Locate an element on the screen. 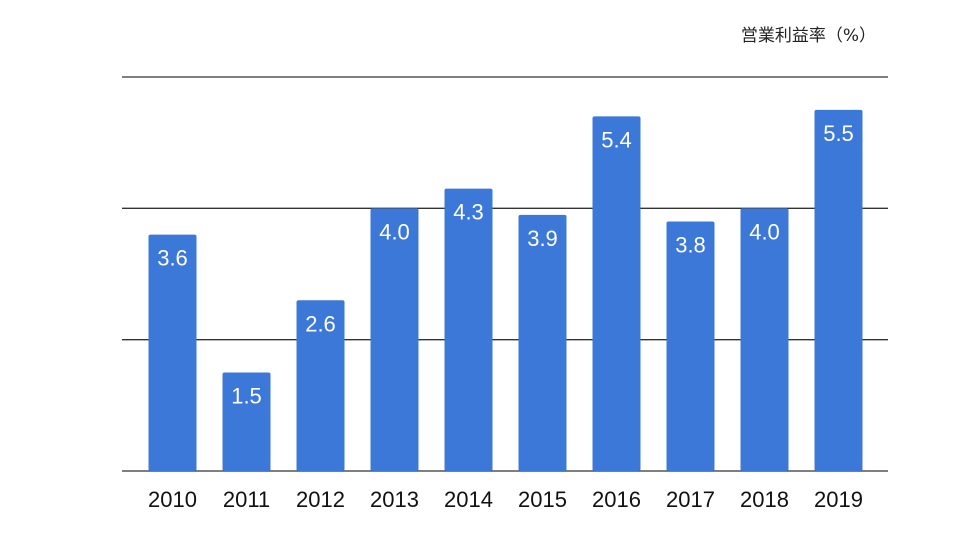  data-label-2018: 4.0 is located at coordinates (764, 231).